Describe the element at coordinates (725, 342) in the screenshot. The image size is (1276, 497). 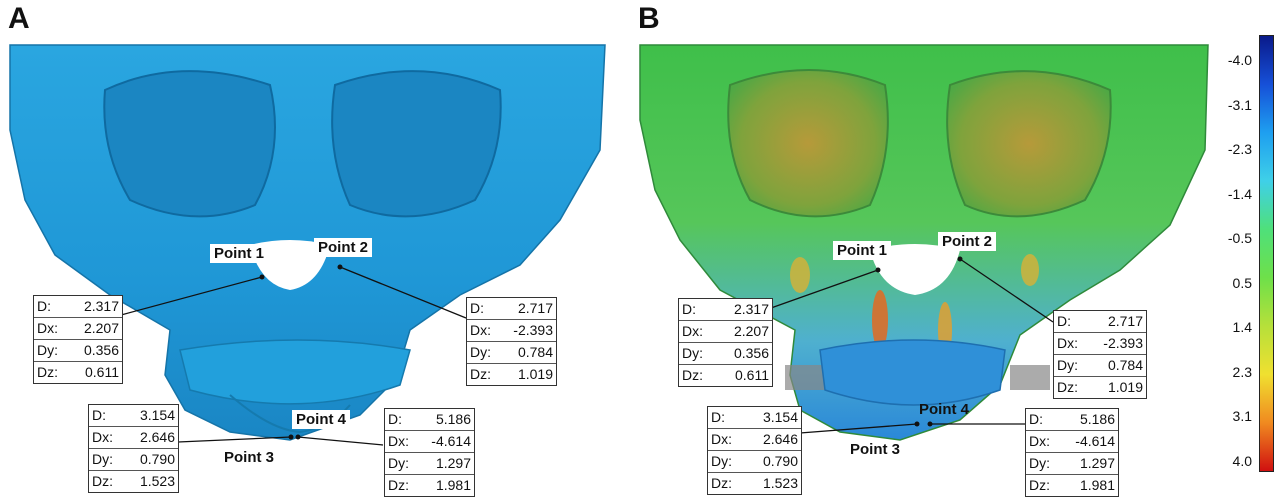
I see `panel-b-point1-measurements: D: 2.317 Dx: 2.207 Dy: 0.356 Dz: 0.611` at that location.